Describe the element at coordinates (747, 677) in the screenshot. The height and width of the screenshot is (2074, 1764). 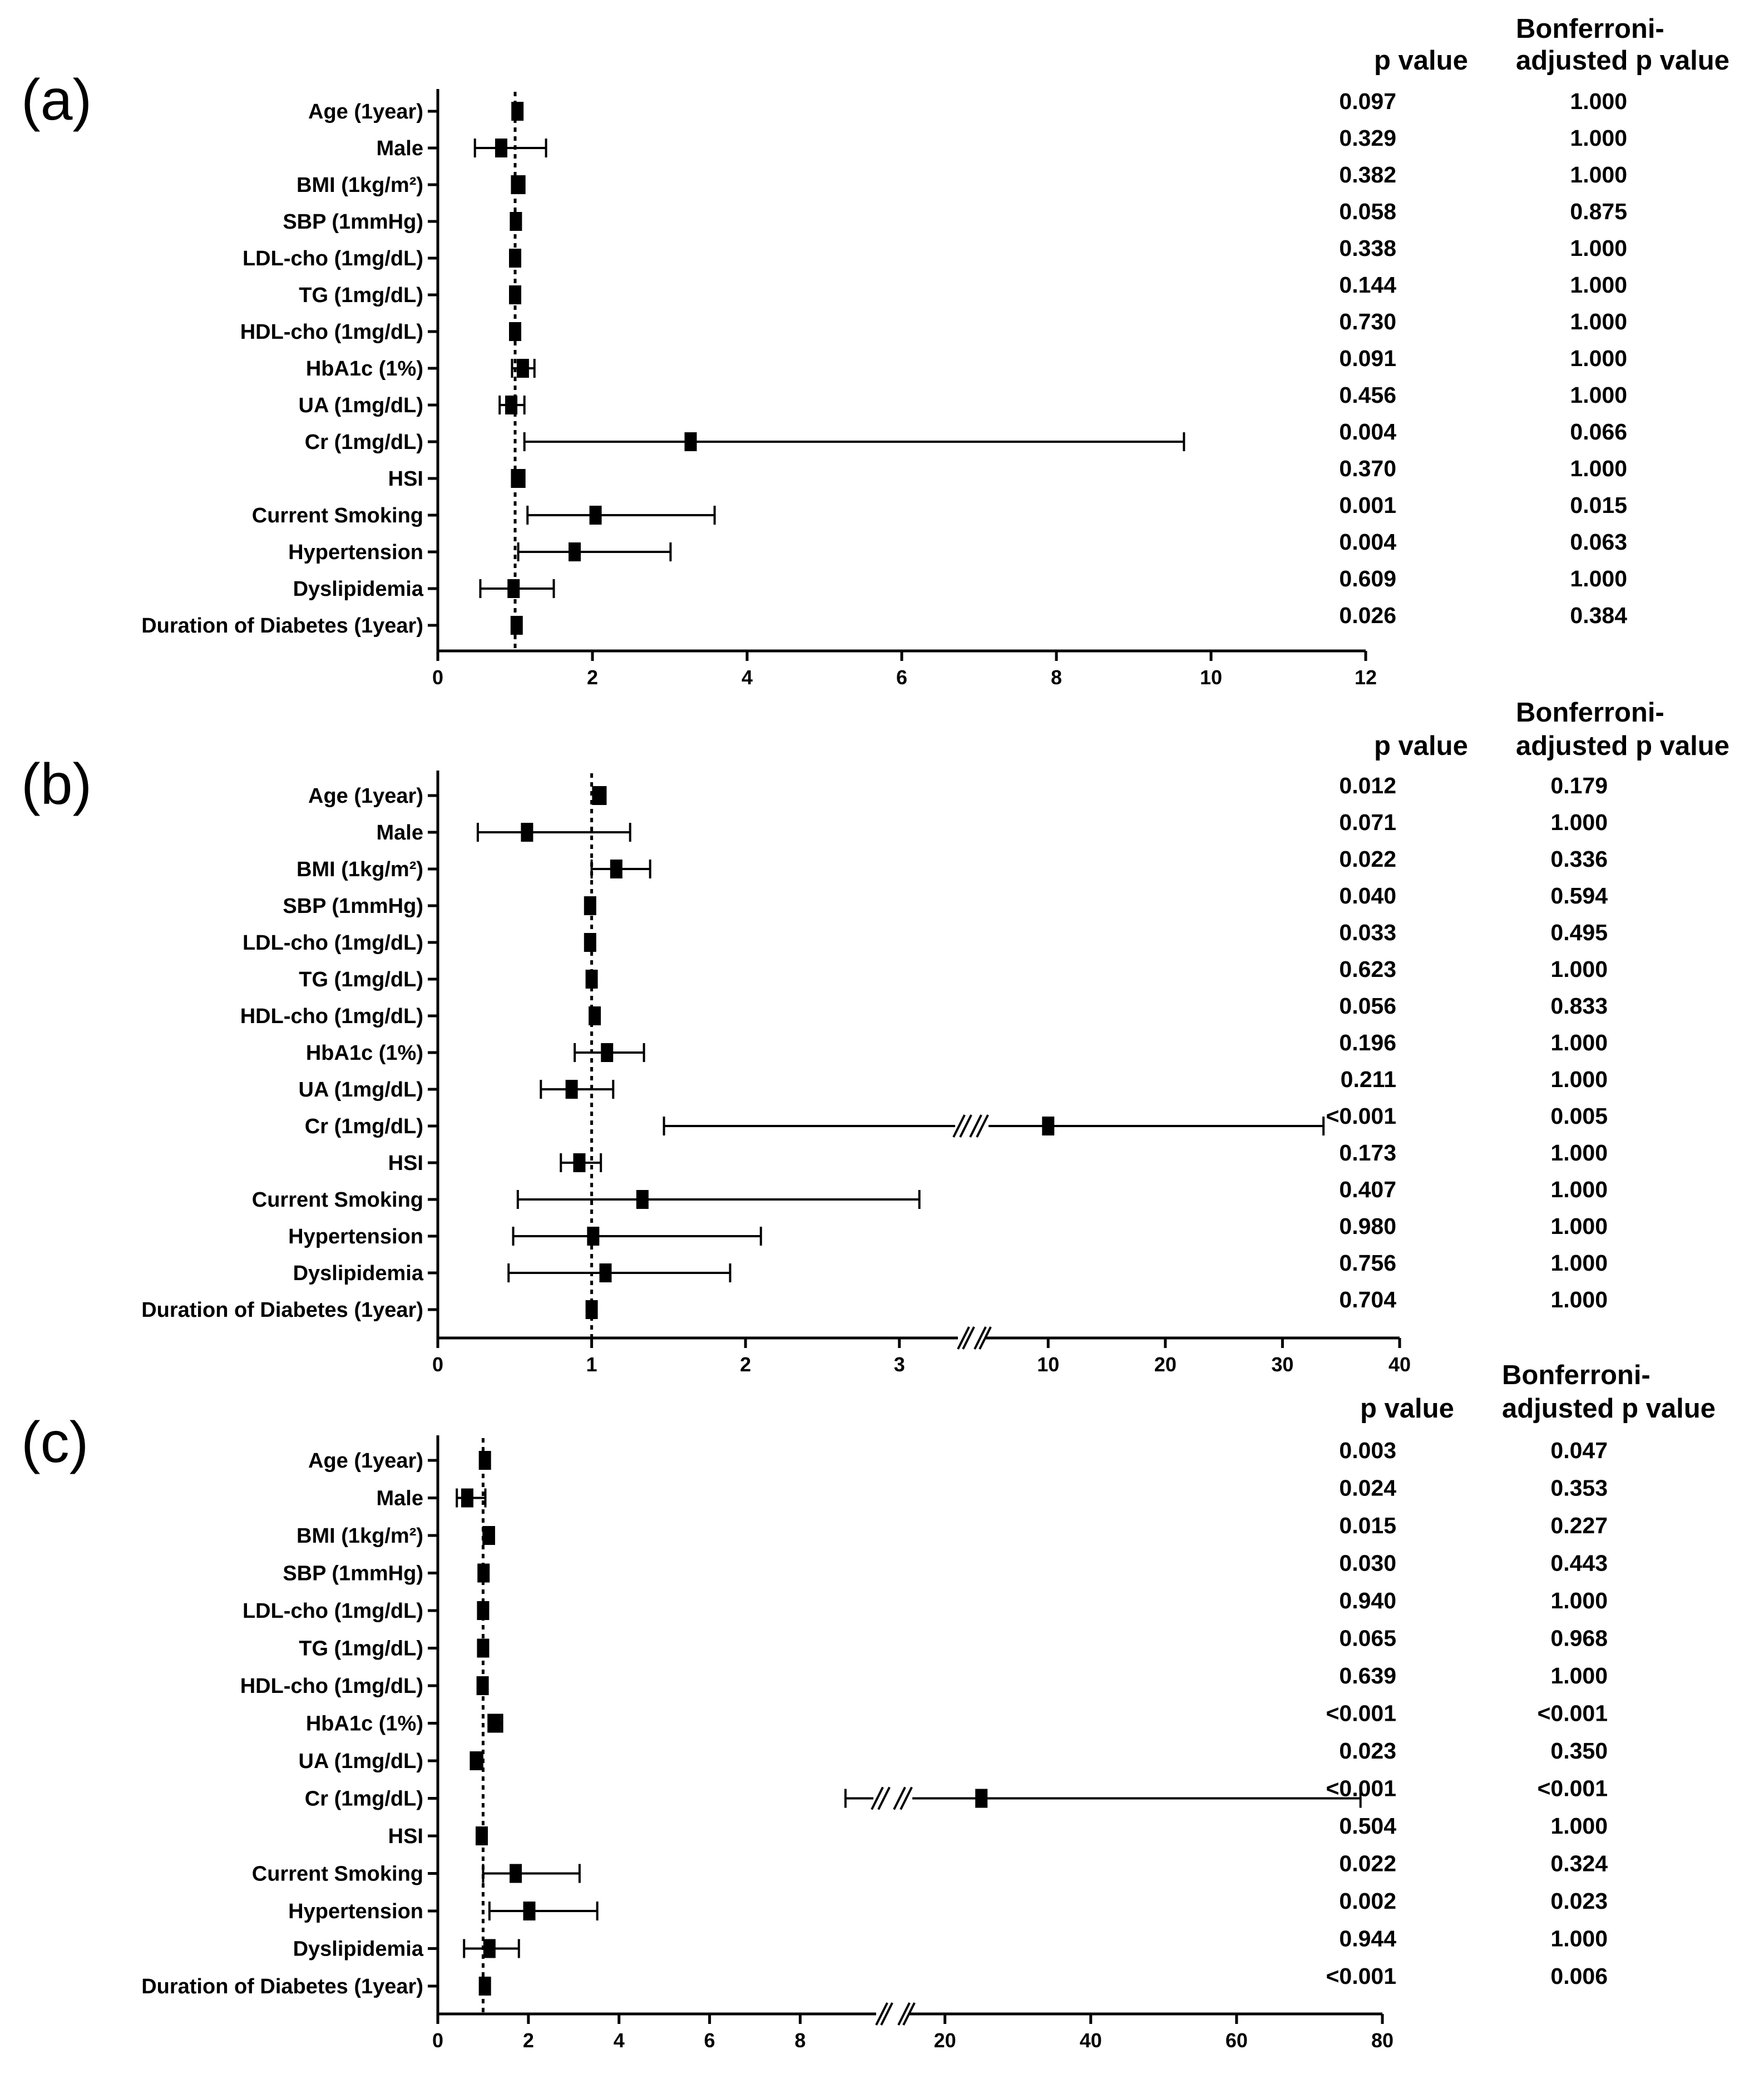
I see `x-tick-label: 4` at that location.